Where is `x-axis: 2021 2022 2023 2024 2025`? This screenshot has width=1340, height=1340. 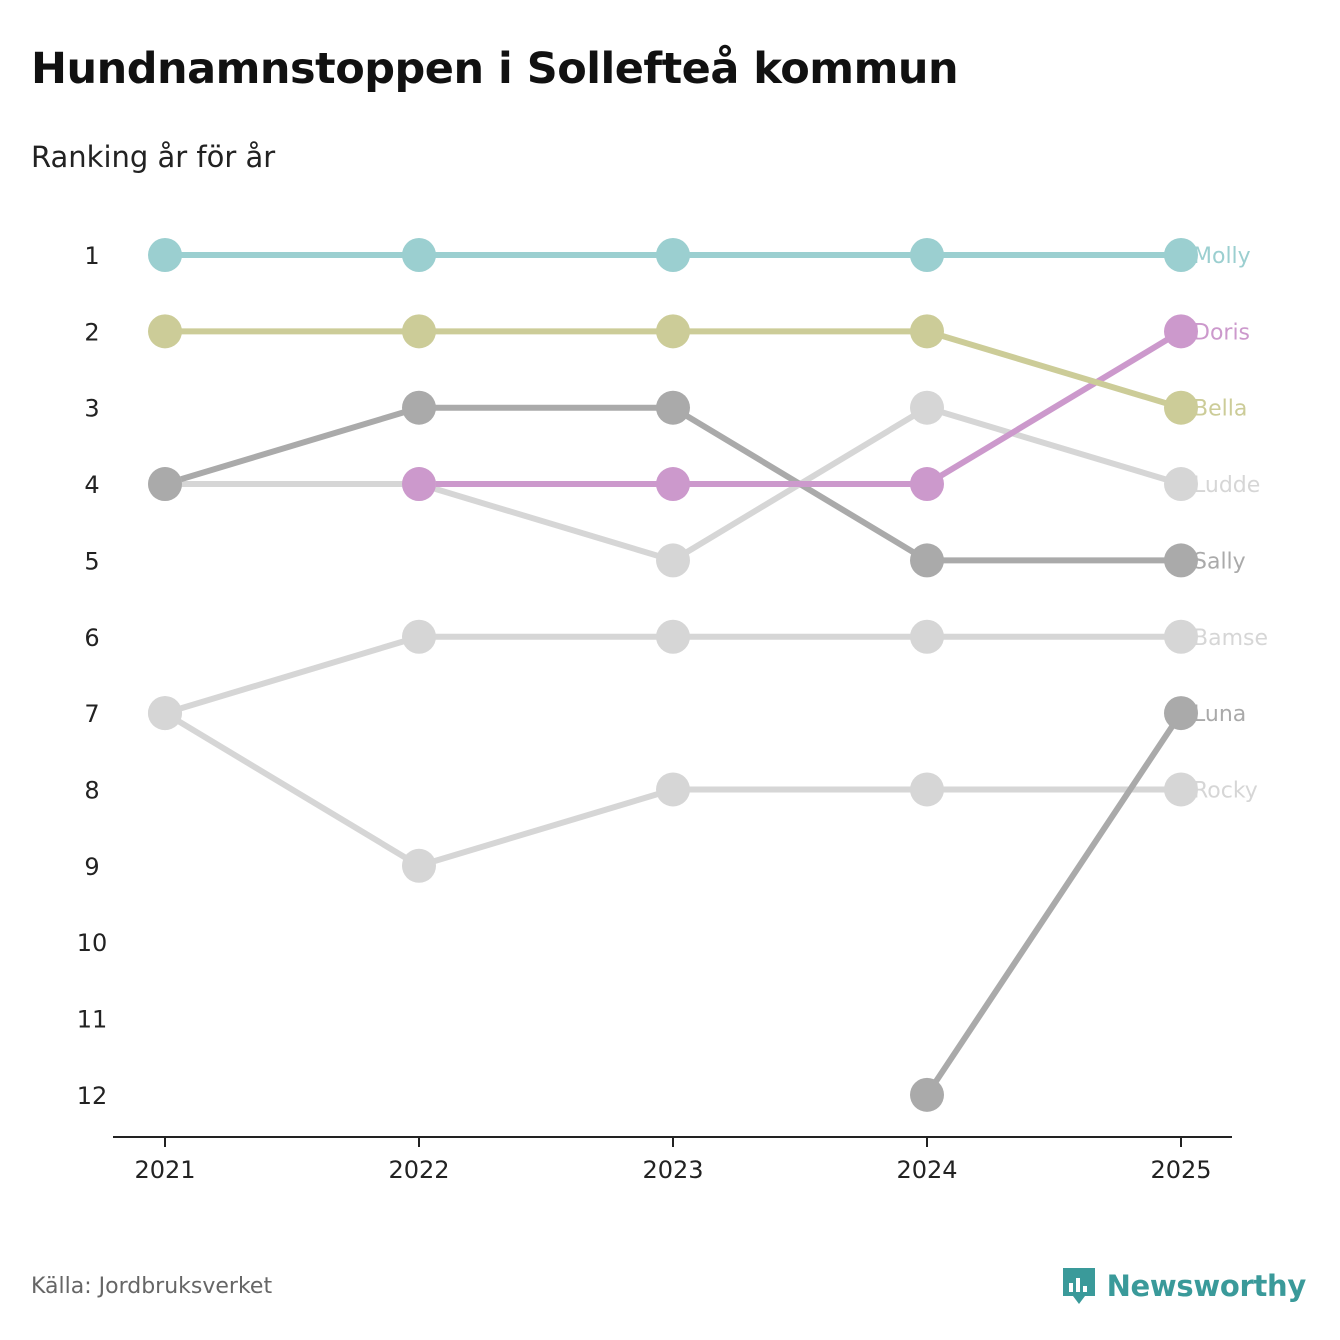
x-axis: 2021 2022 2023 2024 2025 is located at coordinates (672, 1160).